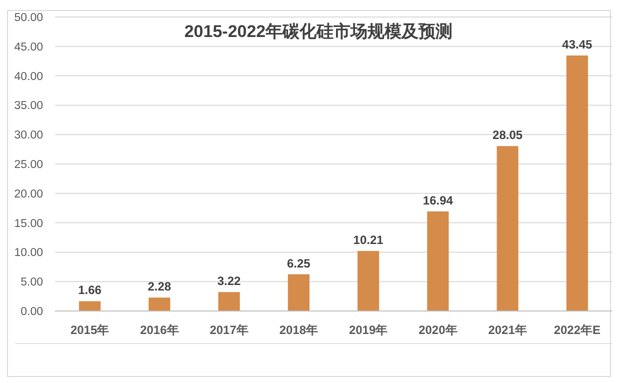  What do you see at coordinates (160, 287) in the screenshot?
I see `data-label: 2.28` at bounding box center [160, 287].